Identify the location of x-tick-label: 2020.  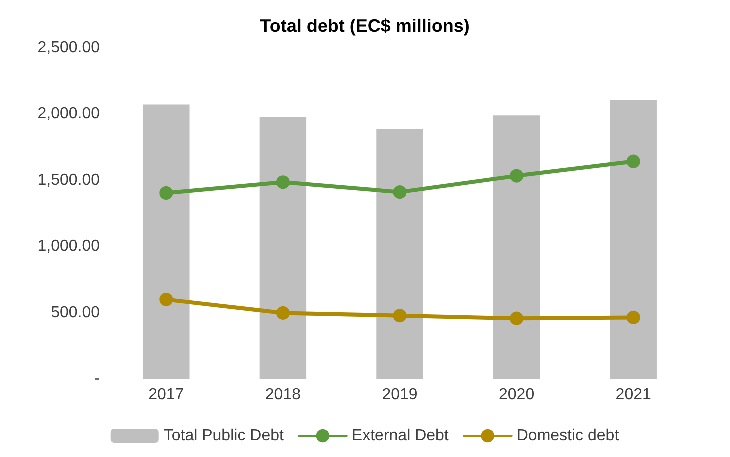
(517, 395).